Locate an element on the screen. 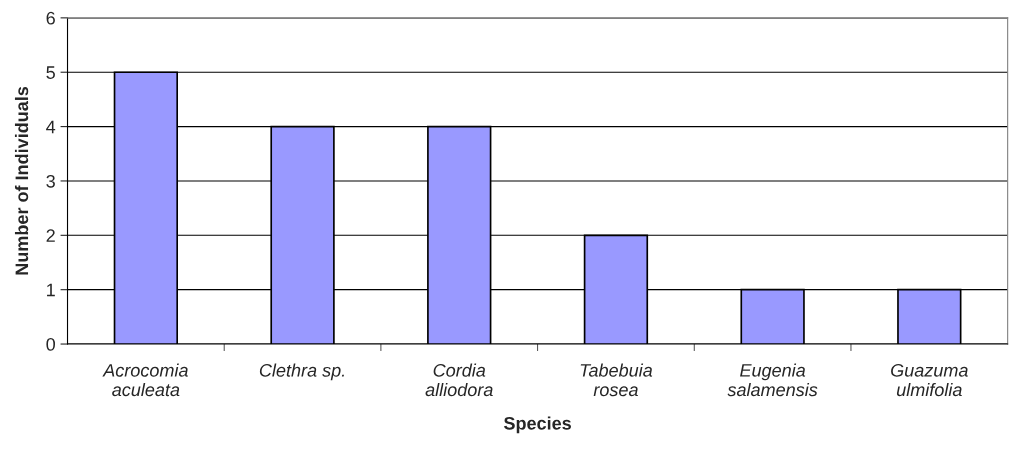 The width and height of the screenshot is (1023, 470). y-tick-label: 2 is located at coordinates (50, 235).